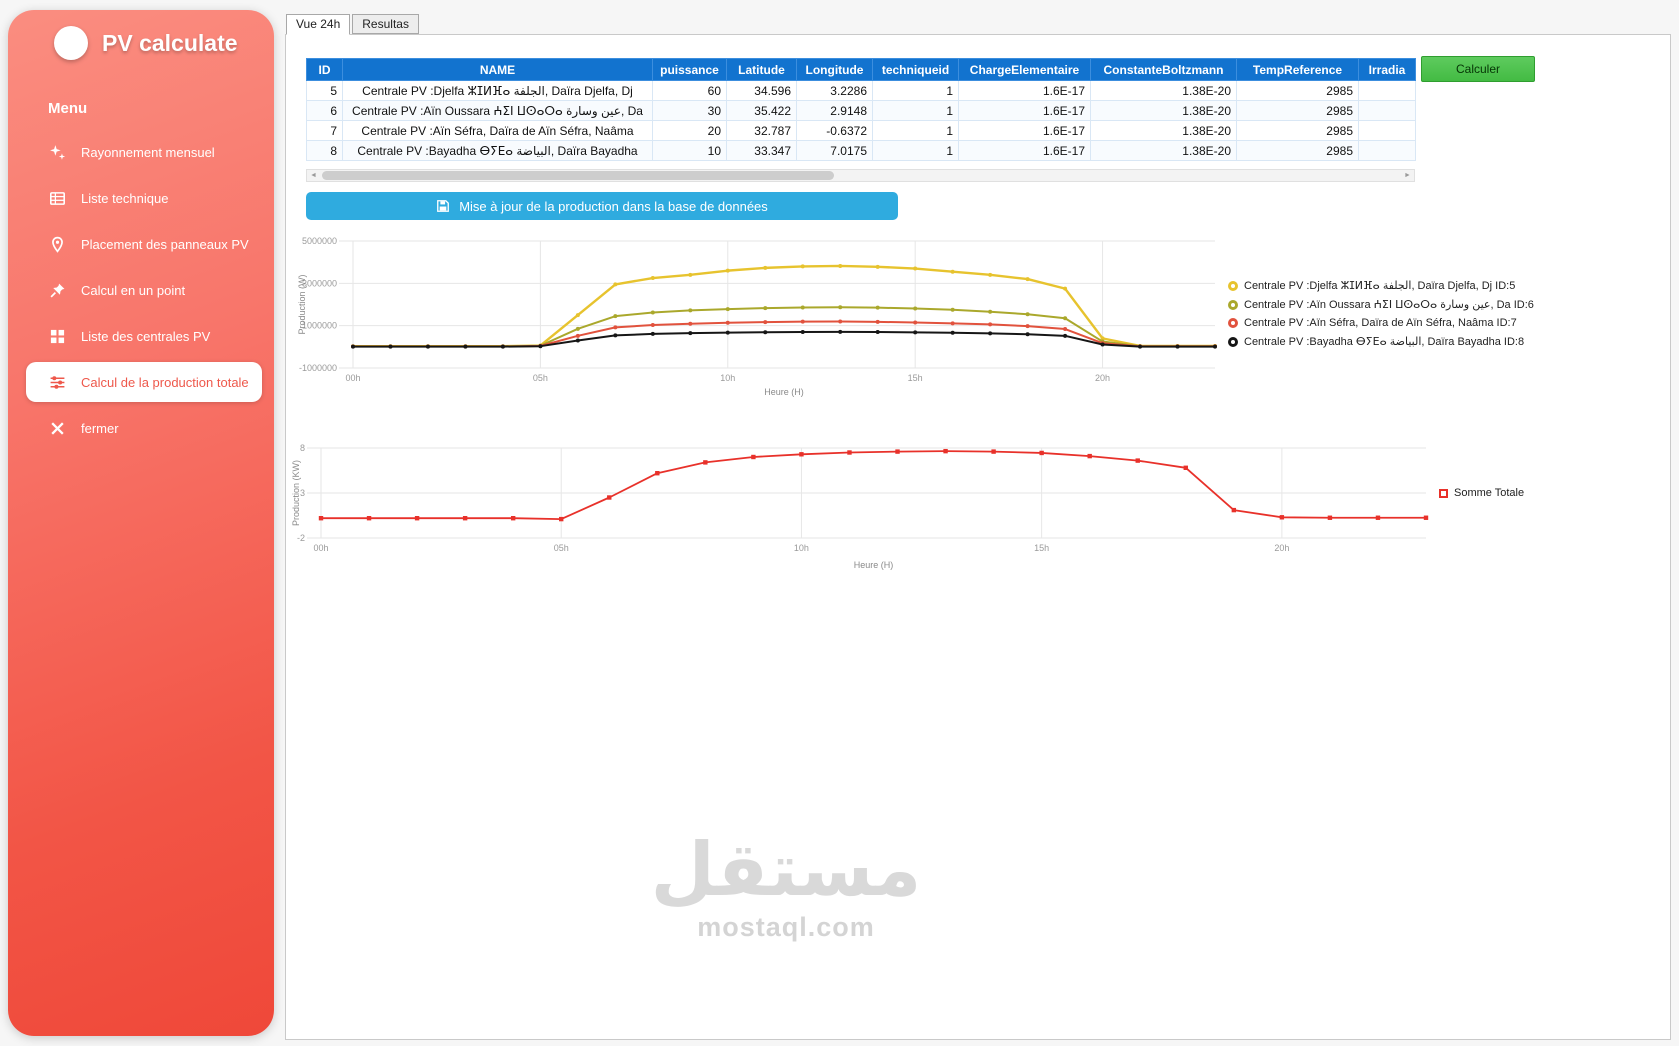 The image size is (1679, 1046). I want to click on scroll-left-arrow-icon: ◄, so click(313, 175).